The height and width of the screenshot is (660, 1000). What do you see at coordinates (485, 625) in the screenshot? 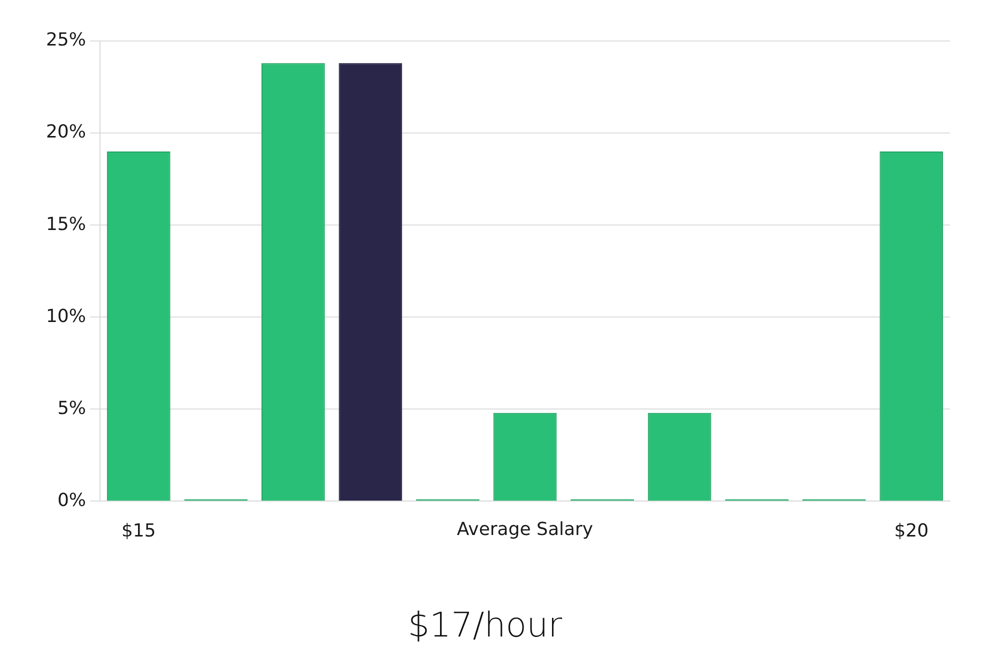
I see `text: $17/hour` at bounding box center [485, 625].